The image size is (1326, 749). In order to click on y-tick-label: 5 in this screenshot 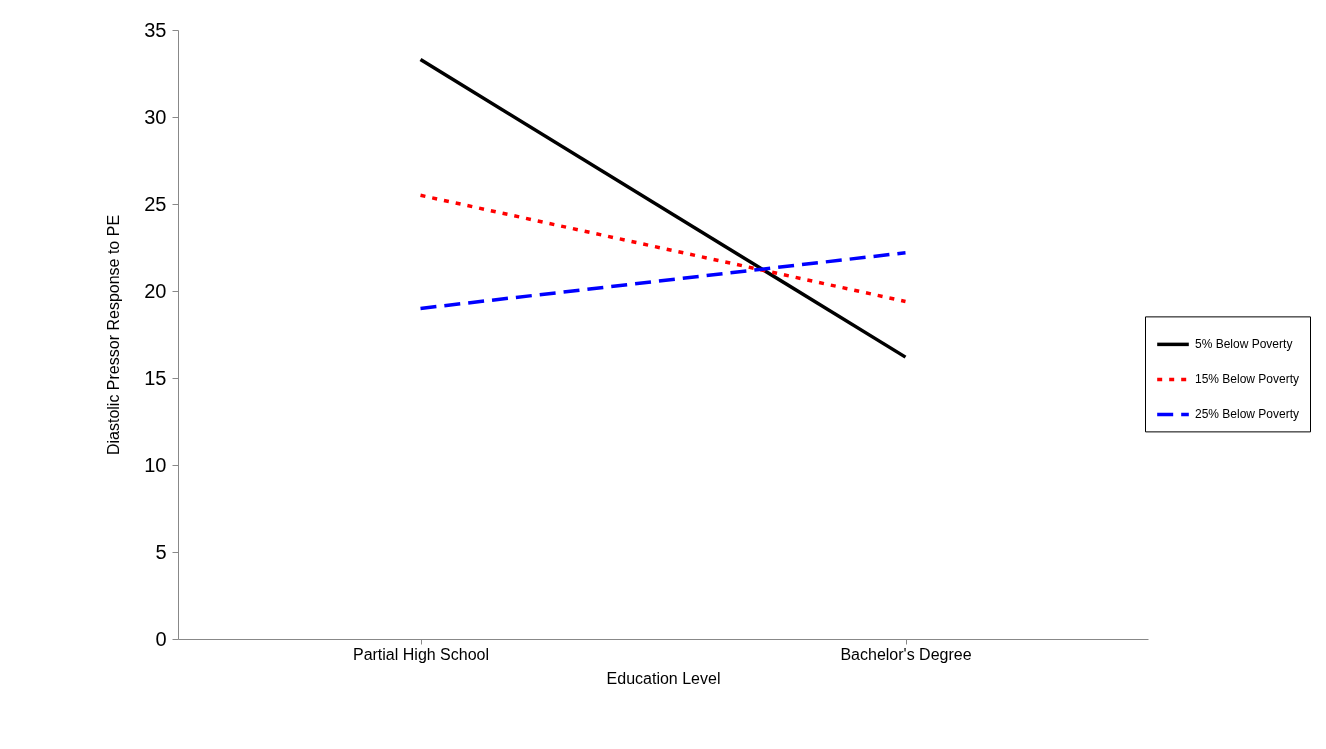, I will do `click(161, 551)`.